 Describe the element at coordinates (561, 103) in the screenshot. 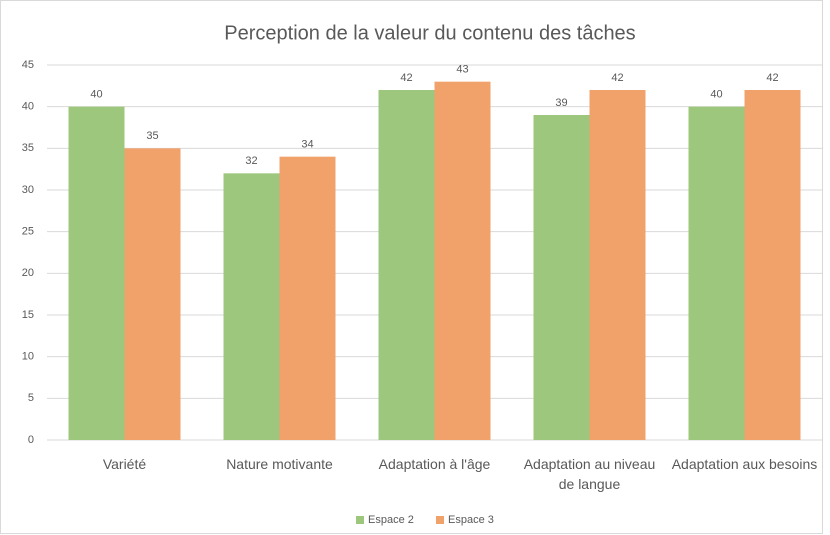

I see `data-label: 39` at that location.